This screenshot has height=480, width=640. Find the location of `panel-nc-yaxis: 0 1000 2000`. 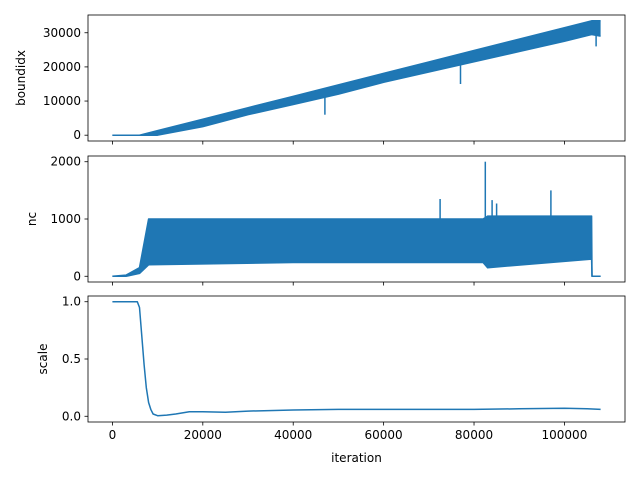

panel-nc-yaxis: 0 1000 2000 is located at coordinates (69, 219).